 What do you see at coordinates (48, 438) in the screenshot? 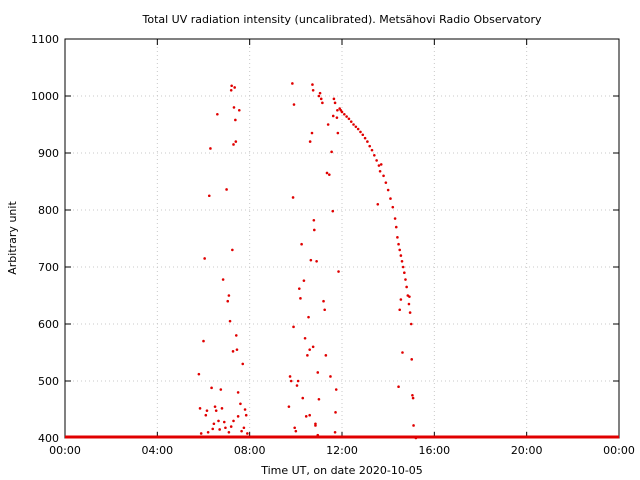
I see `y-tick-label: 400` at bounding box center [48, 438].